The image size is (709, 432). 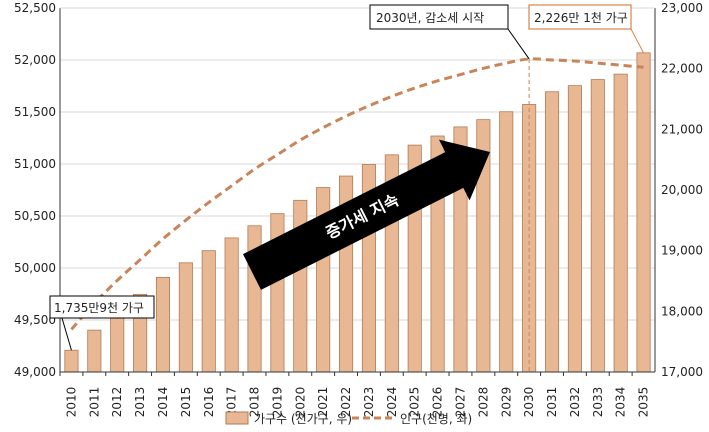 What do you see at coordinates (682, 129) in the screenshot?
I see `right-tick-label: 21,000` at bounding box center [682, 129].